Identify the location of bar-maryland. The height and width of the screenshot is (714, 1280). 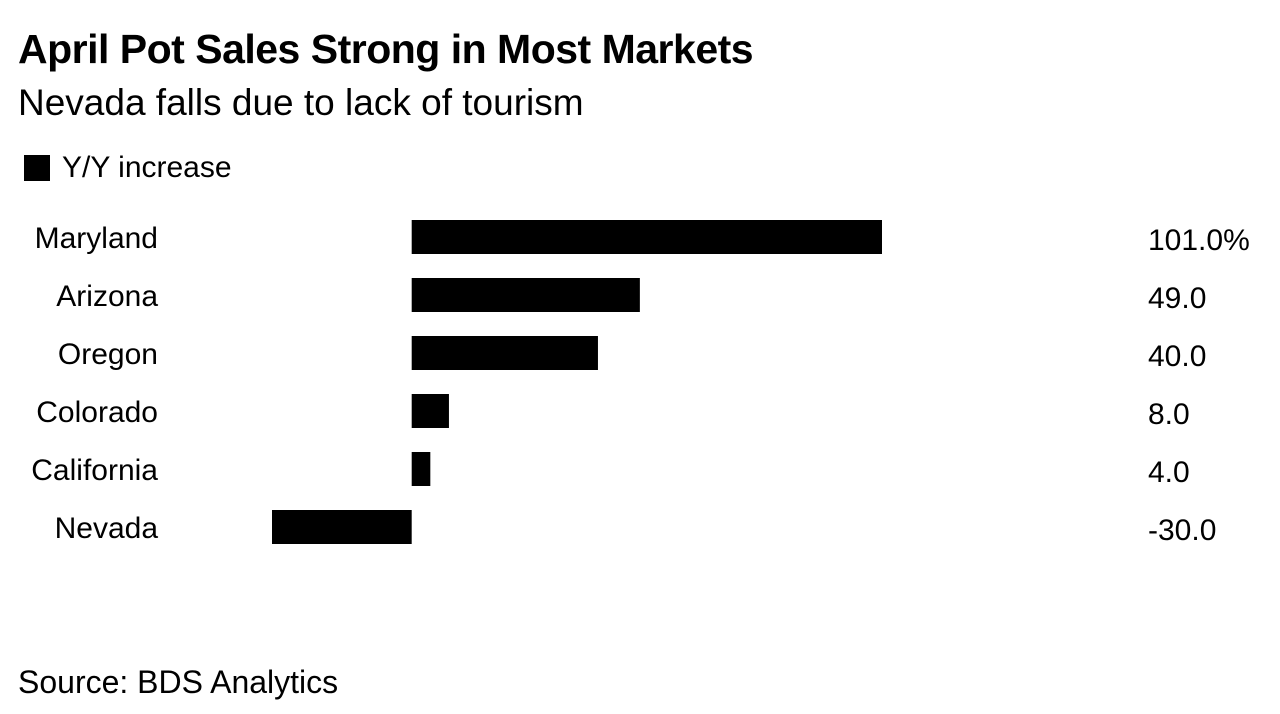
(646, 237).